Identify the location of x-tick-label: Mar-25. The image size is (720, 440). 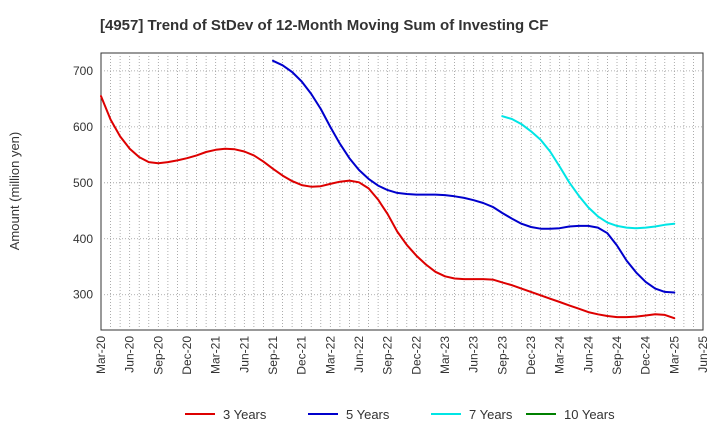
(674, 355).